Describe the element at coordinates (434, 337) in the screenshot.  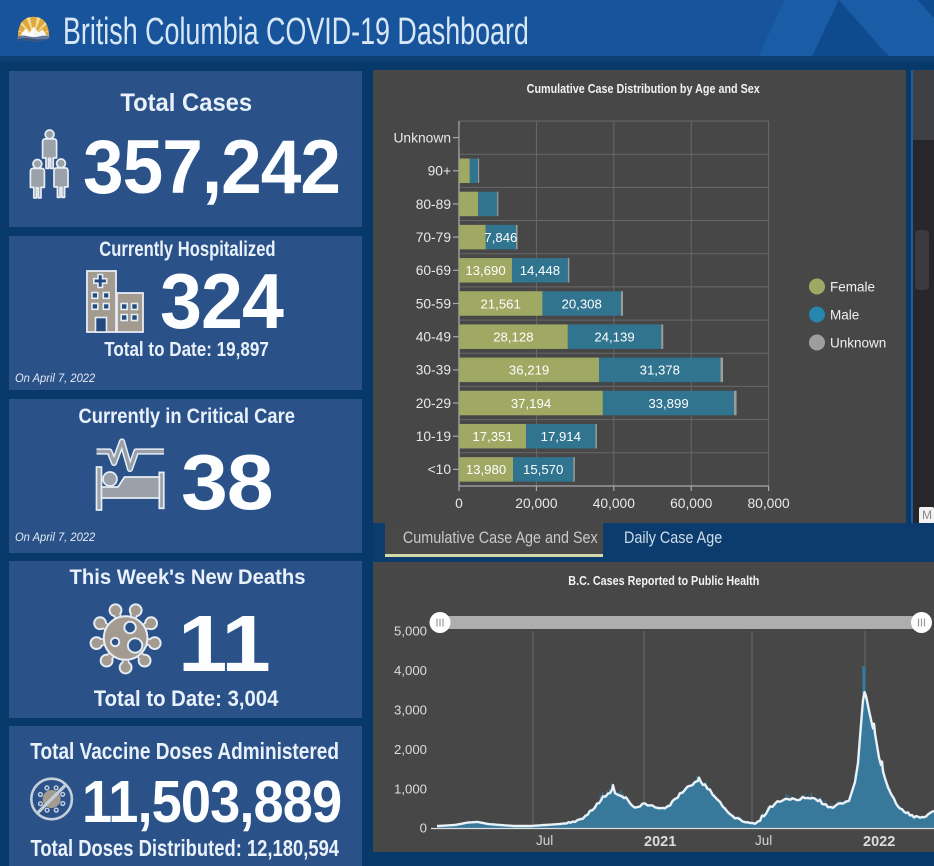
I see `svg-text: 40-49` at that location.